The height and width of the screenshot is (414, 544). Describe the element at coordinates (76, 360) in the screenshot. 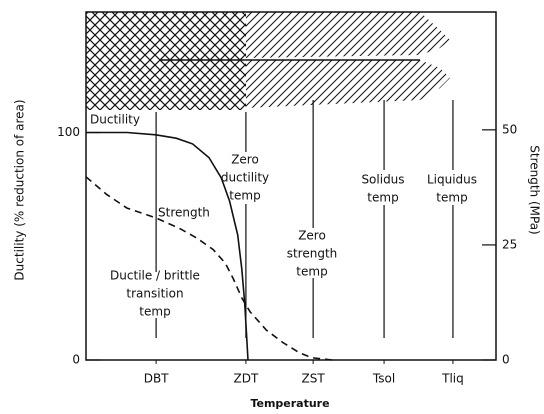

I see `y-tick-label: 0` at that location.